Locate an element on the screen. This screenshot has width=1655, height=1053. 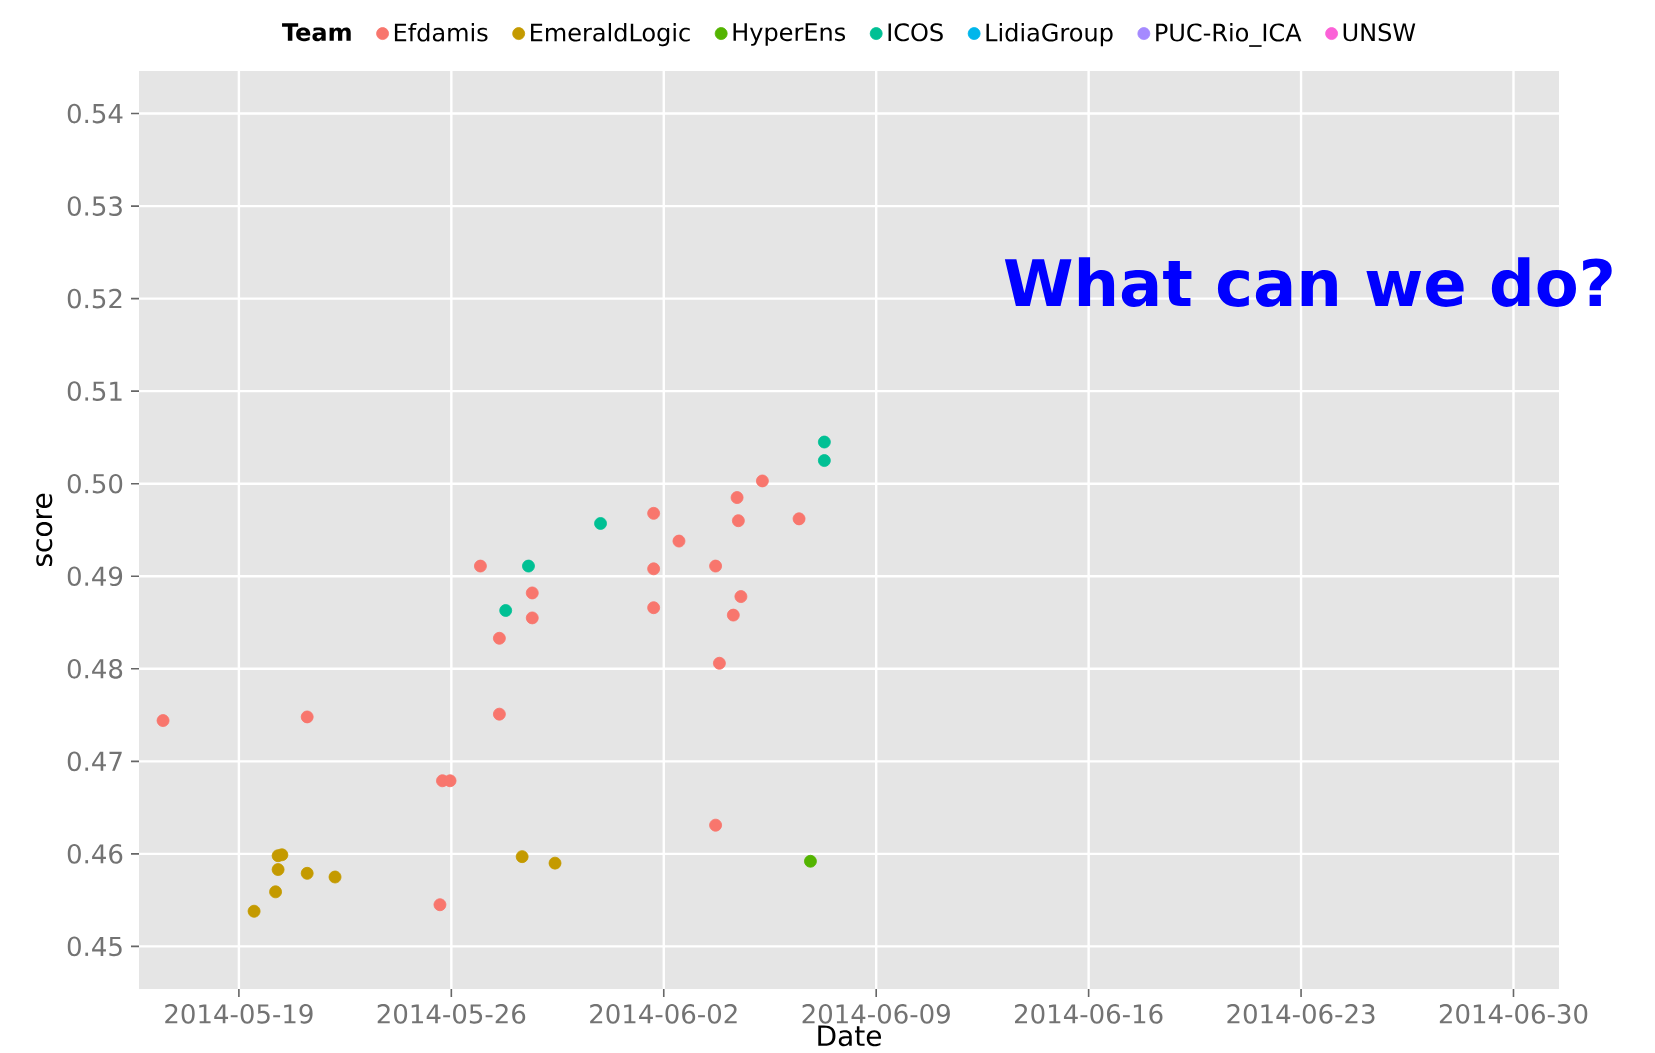
y-tick-label: 0.50 is located at coordinates (95, 483).